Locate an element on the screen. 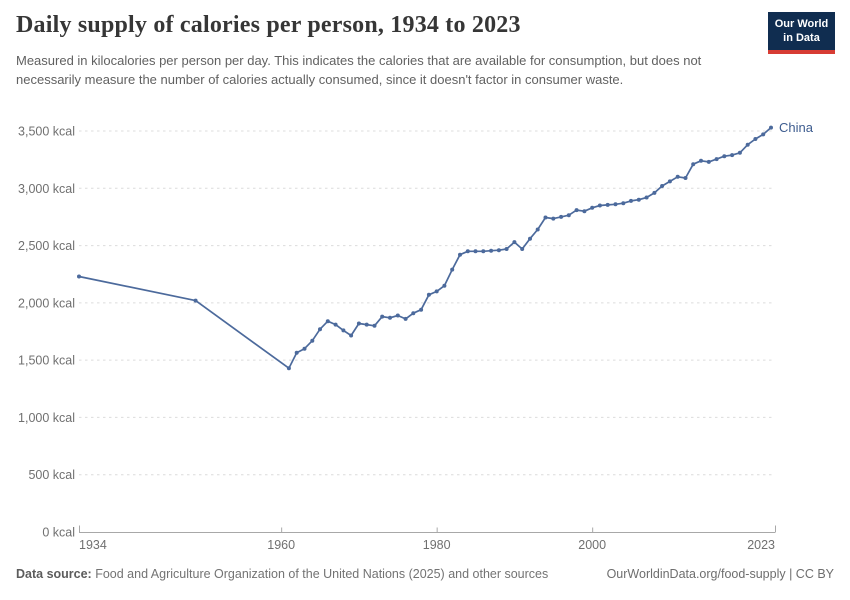  owid-logo-line2: in Data is located at coordinates (801, 38).